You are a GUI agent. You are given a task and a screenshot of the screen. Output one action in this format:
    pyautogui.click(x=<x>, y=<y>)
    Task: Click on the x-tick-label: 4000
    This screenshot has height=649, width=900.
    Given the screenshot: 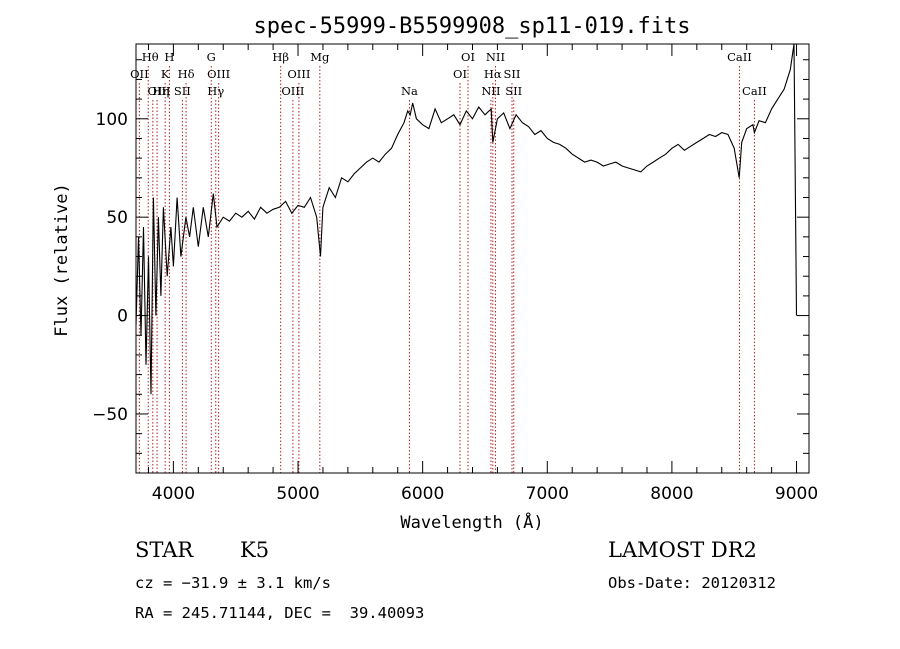 What is the action you would take?
    pyautogui.click(x=173, y=494)
    